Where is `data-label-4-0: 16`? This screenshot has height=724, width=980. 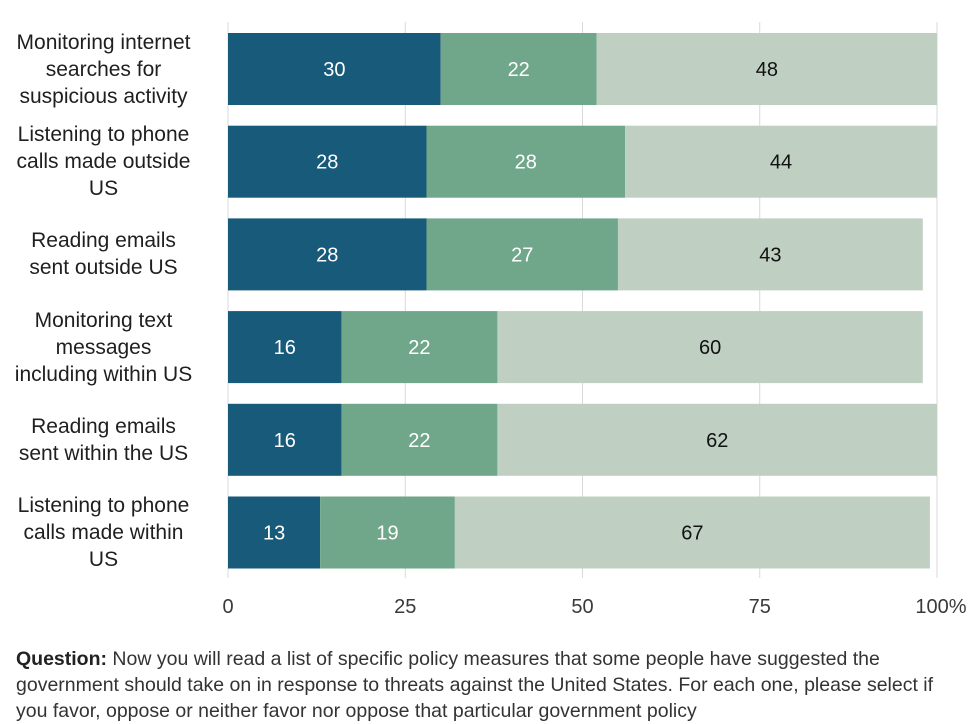
data-label-4-0: 16 is located at coordinates (285, 441).